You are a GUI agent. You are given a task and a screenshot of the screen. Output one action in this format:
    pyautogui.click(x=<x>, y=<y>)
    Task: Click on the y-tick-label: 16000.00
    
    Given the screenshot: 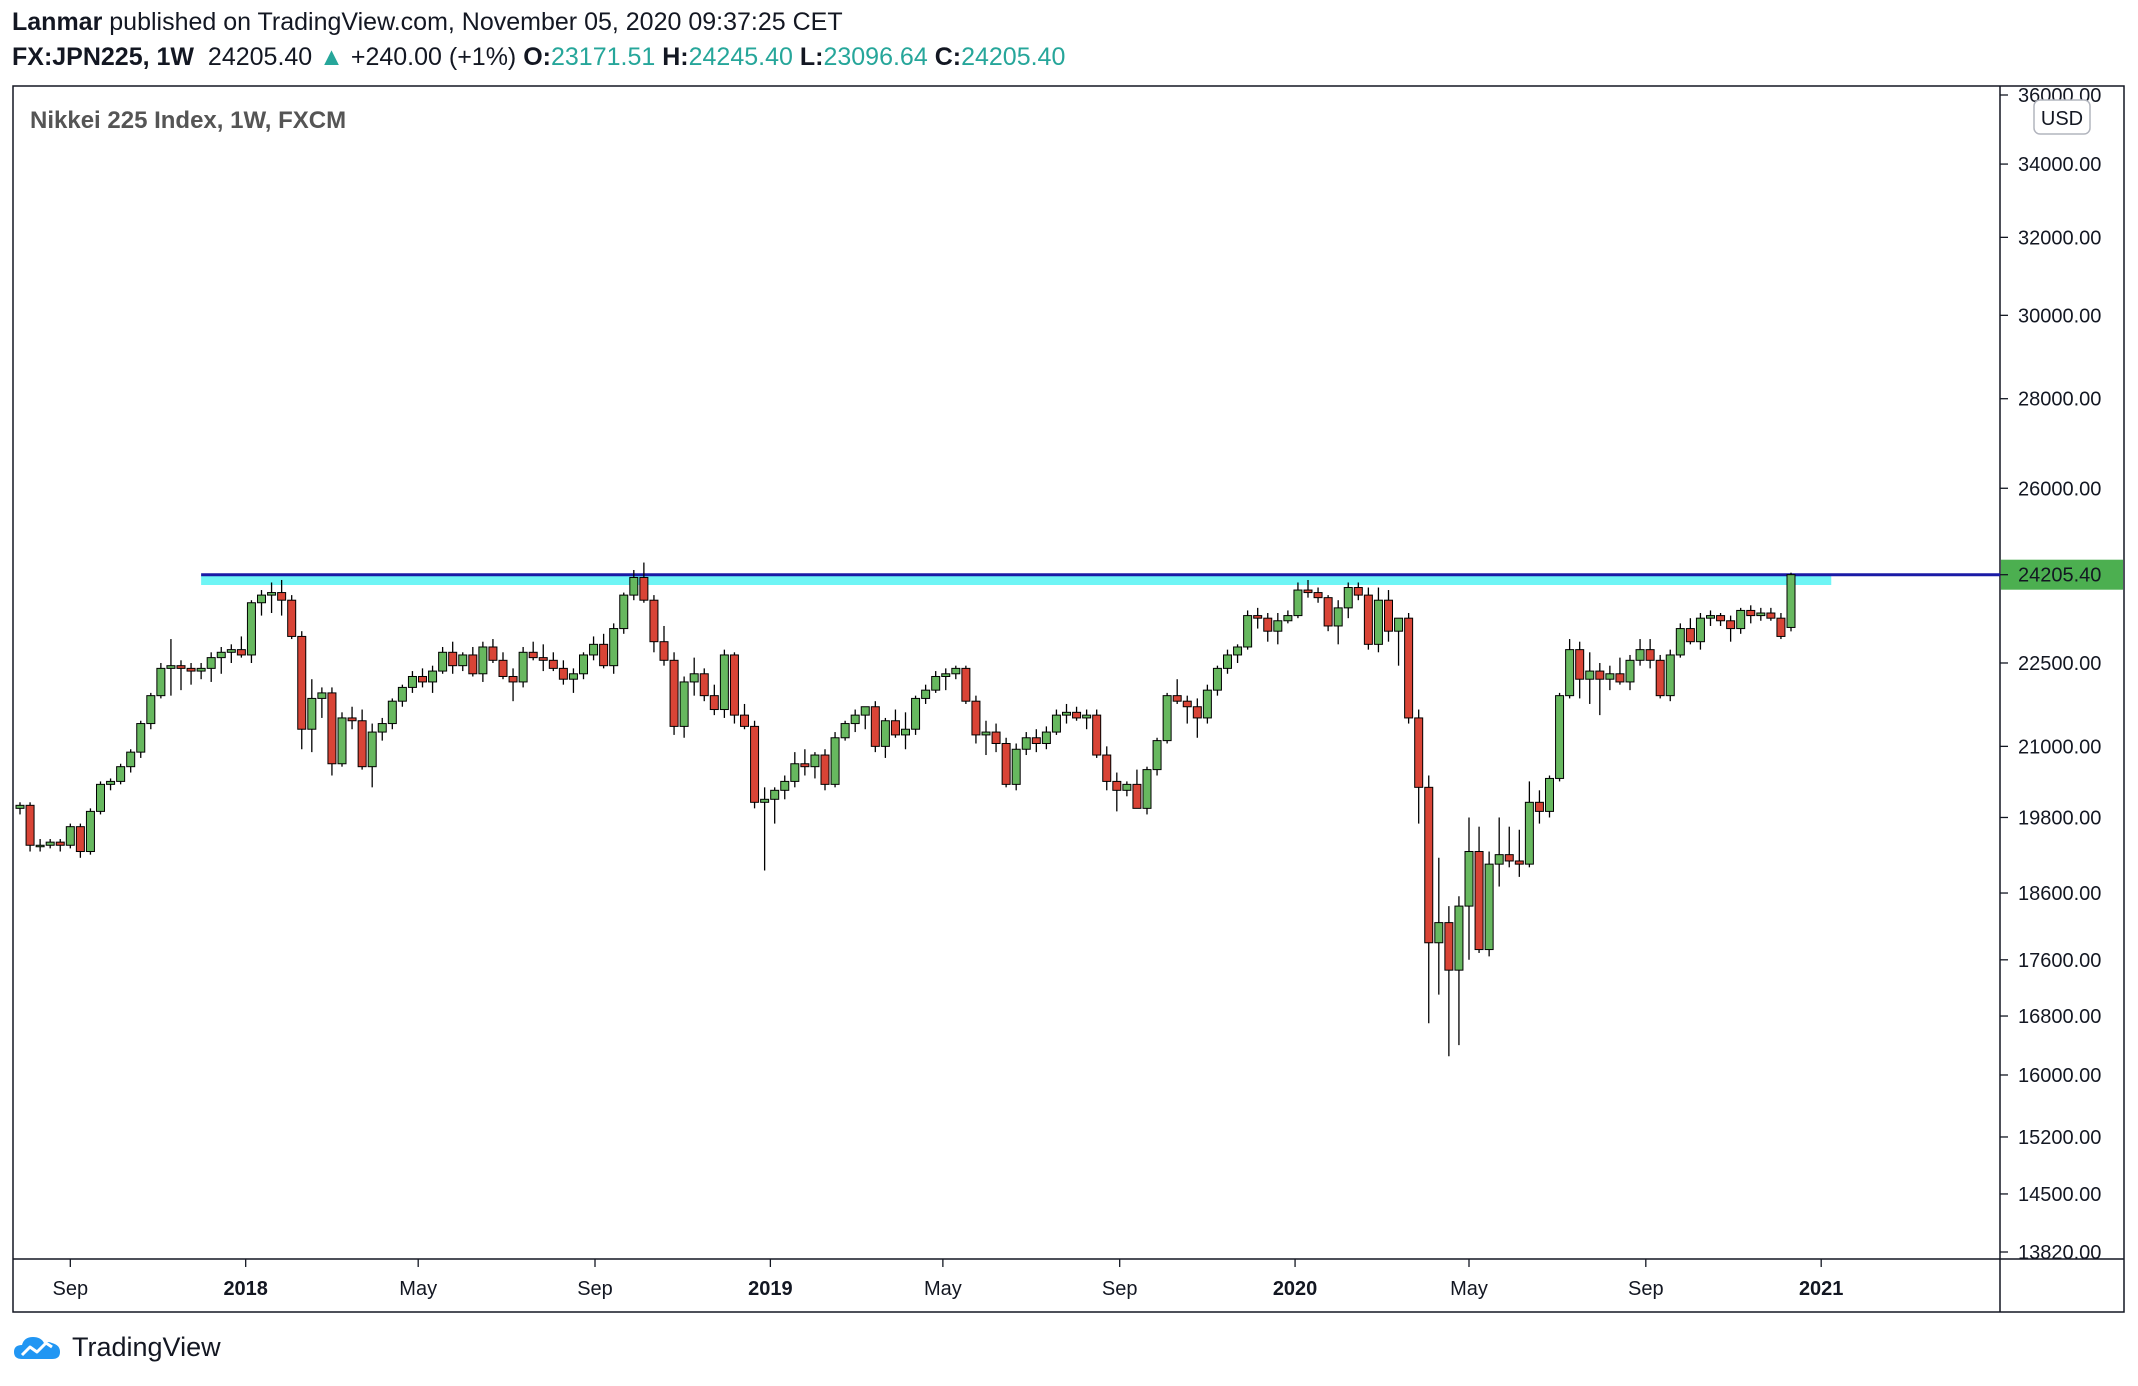 What is the action you would take?
    pyautogui.click(x=2059, y=1076)
    